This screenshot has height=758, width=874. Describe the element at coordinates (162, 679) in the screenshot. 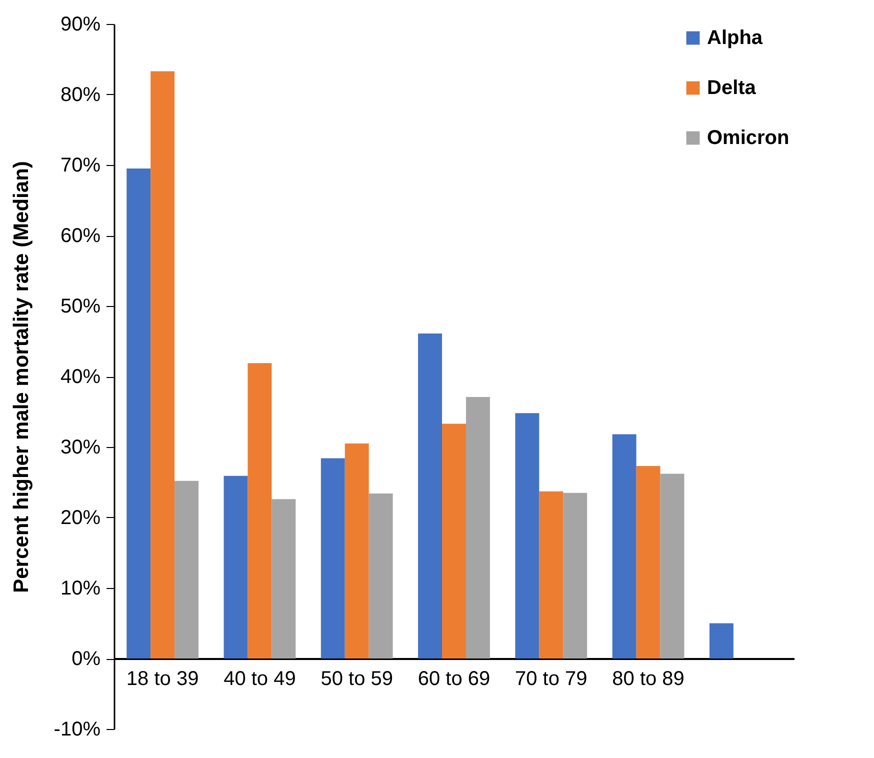

I see `x-tick-label: 18 to 39` at that location.